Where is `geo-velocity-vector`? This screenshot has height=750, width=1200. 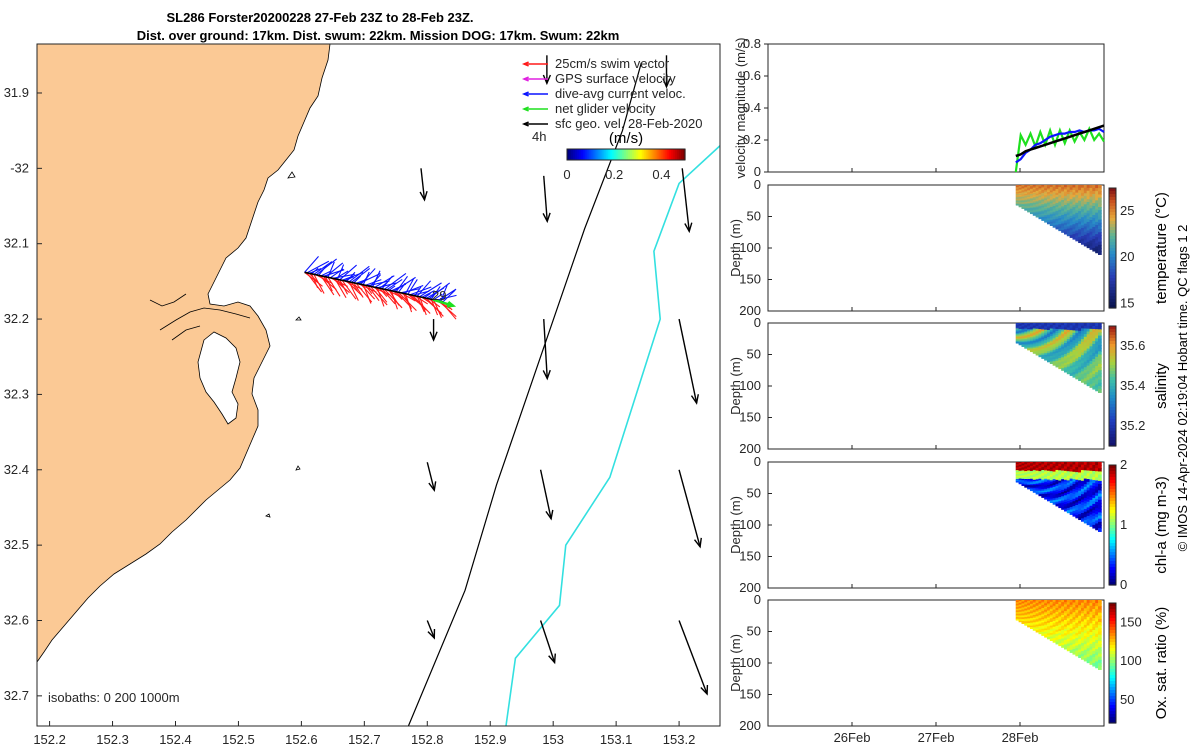
geo-velocity-vector is located at coordinates (688, 361).